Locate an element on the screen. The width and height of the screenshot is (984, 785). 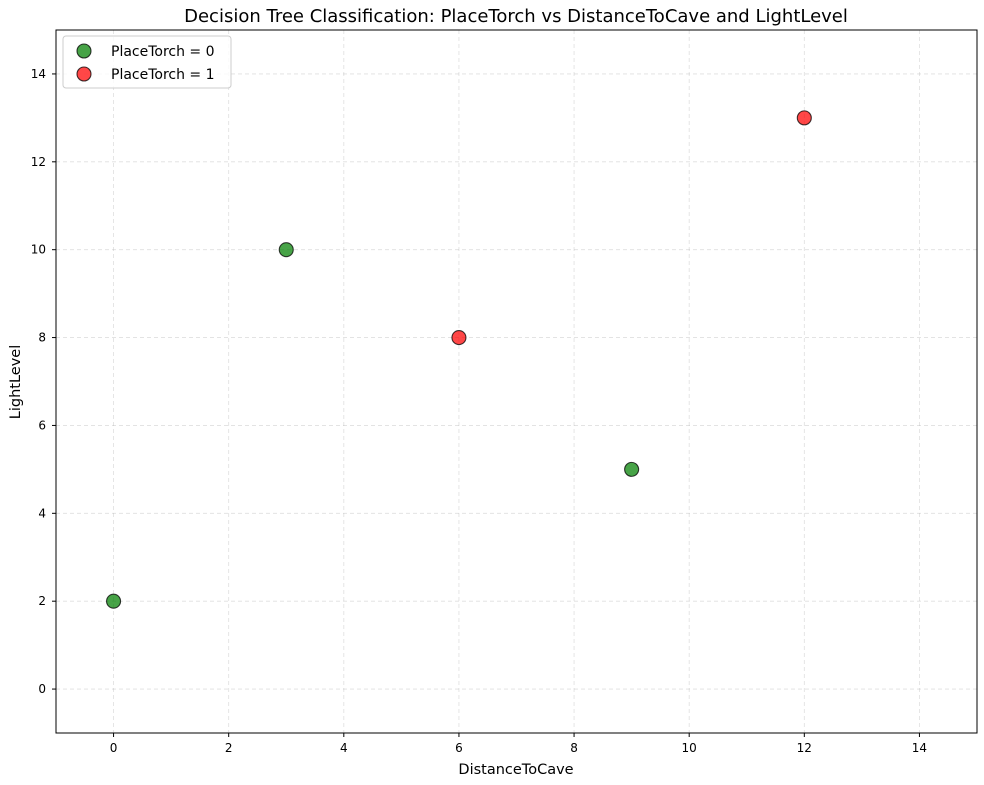
x-axis-label: DistanceToCave is located at coordinates (515, 770).